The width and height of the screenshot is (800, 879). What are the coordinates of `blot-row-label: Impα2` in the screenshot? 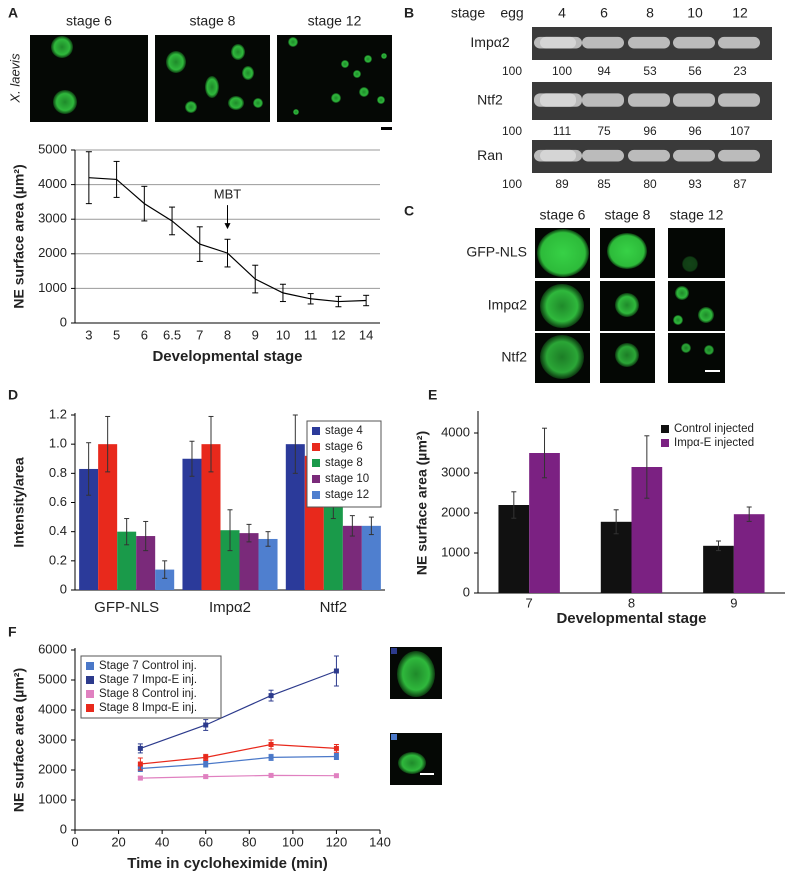 It's located at (489, 42).